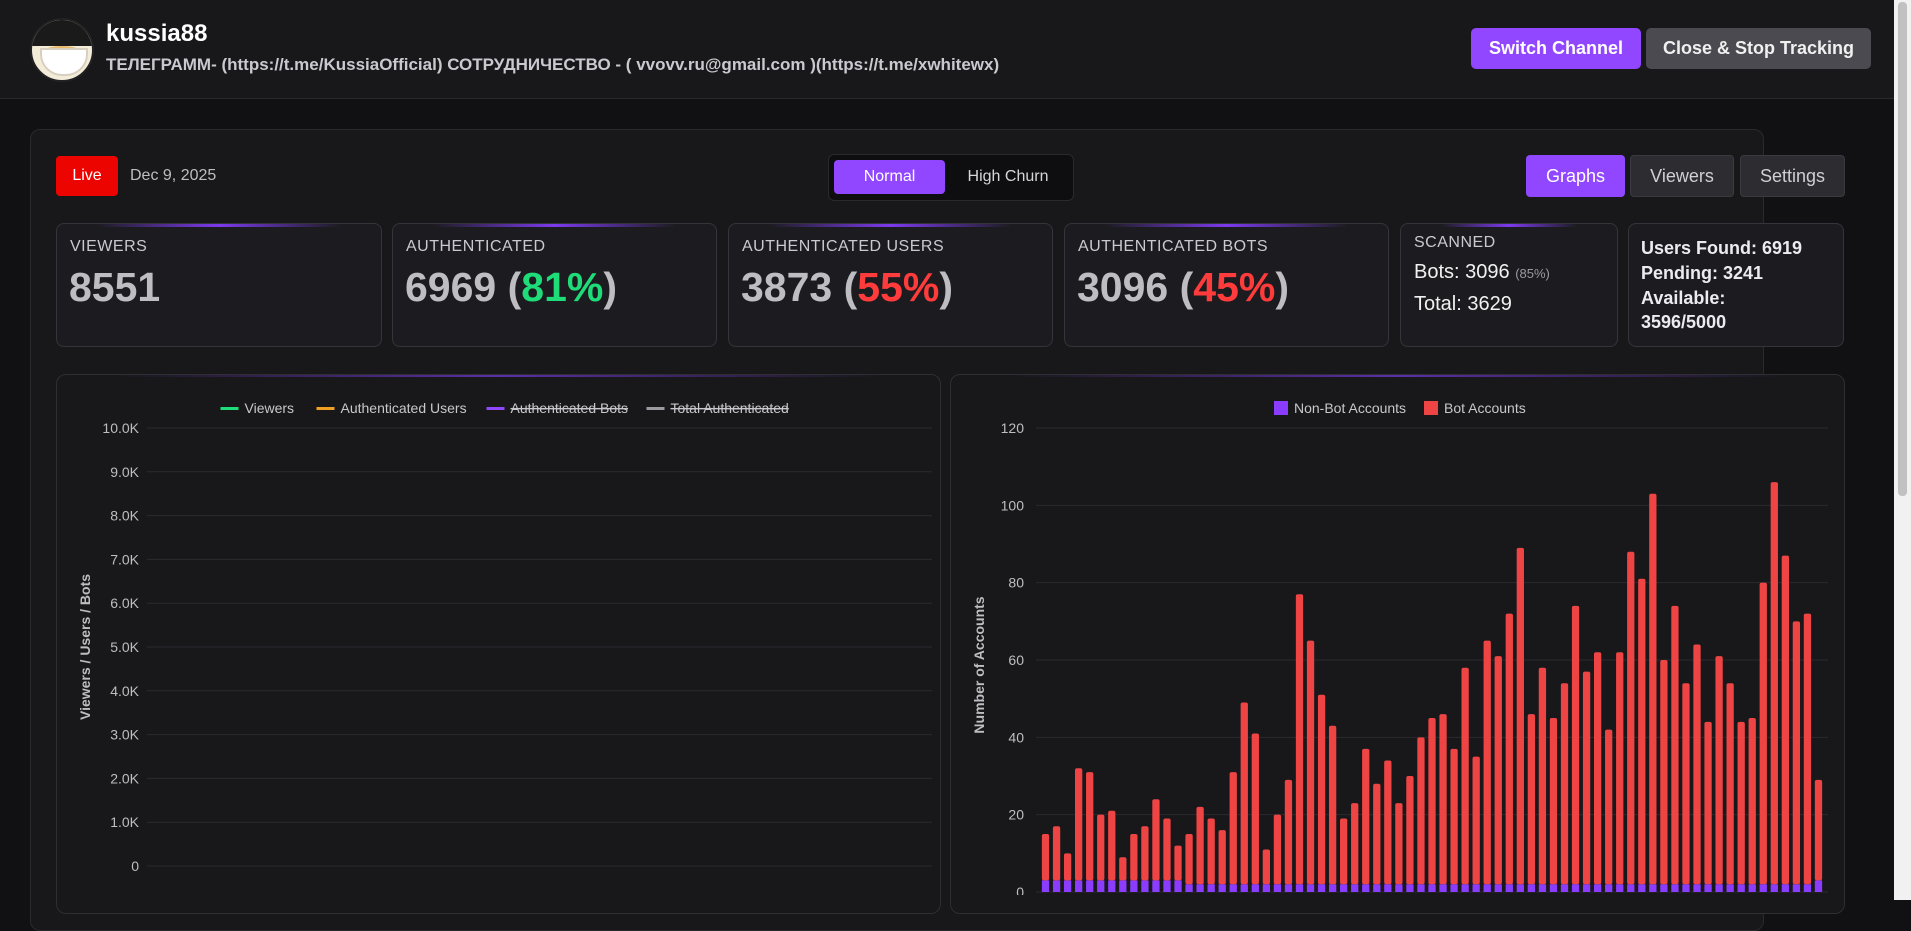  What do you see at coordinates (109, 246) in the screenshot?
I see `stat-label: VIEWERS` at bounding box center [109, 246].